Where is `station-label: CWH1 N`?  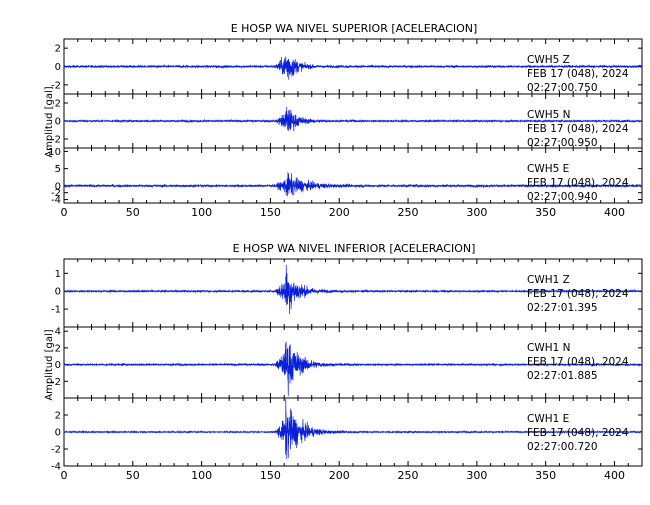
station-label: CWH1 N is located at coordinates (548, 348).